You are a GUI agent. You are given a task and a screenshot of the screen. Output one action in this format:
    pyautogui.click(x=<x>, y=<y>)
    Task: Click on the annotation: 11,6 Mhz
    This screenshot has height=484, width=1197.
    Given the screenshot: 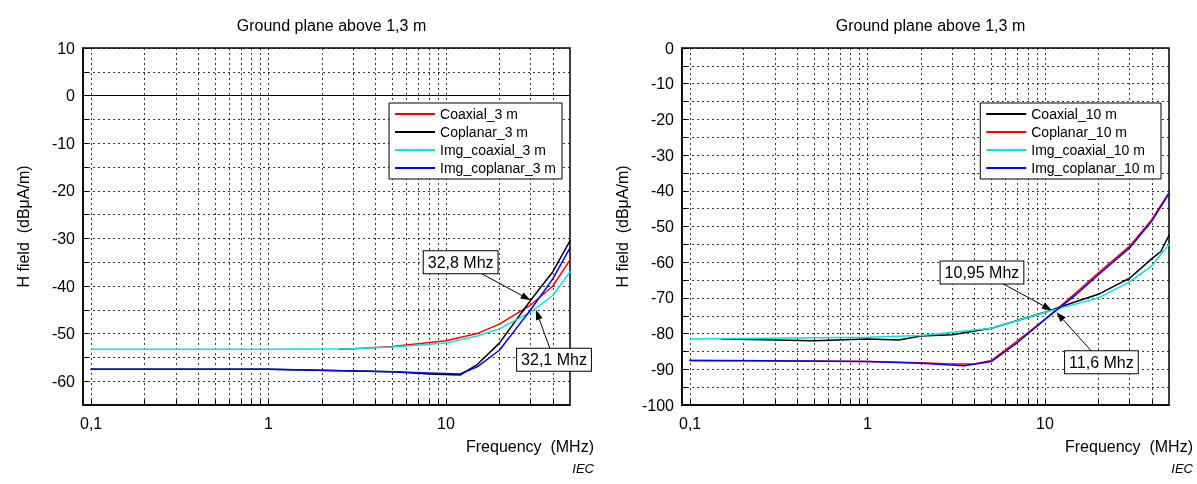 What is the action you would take?
    pyautogui.click(x=1101, y=362)
    